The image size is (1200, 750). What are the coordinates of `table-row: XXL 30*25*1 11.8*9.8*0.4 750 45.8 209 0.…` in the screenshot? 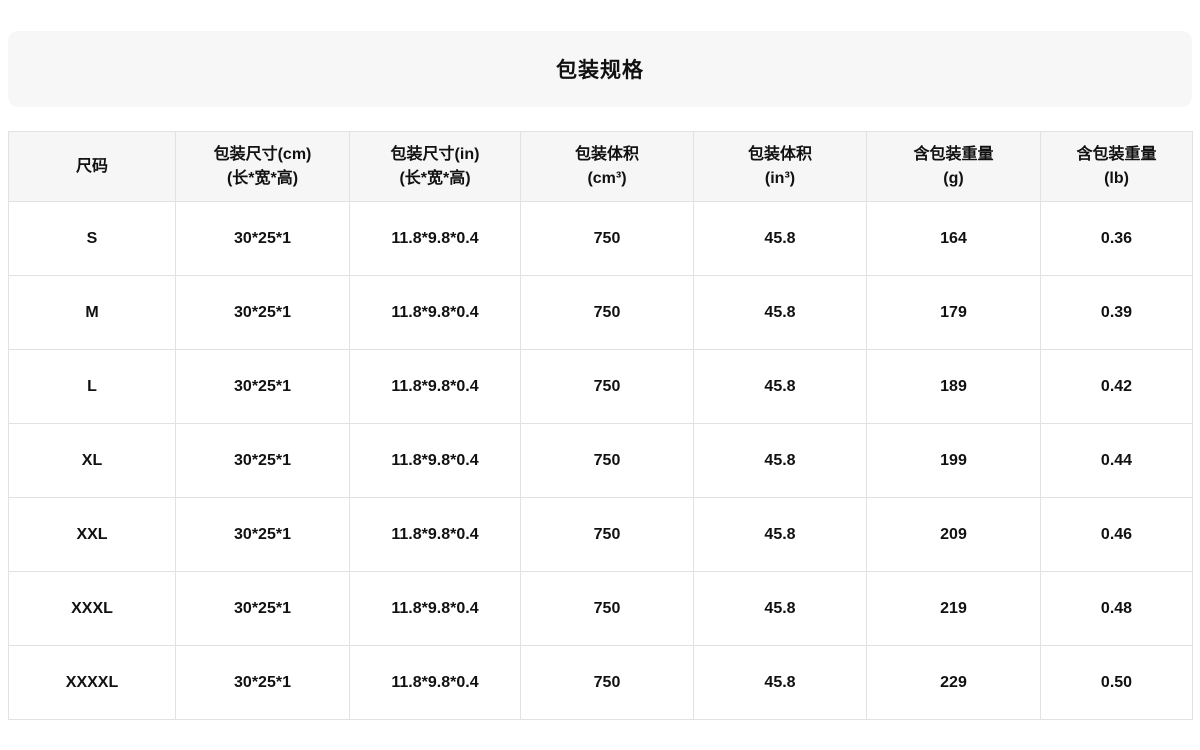 It's located at (600, 534).